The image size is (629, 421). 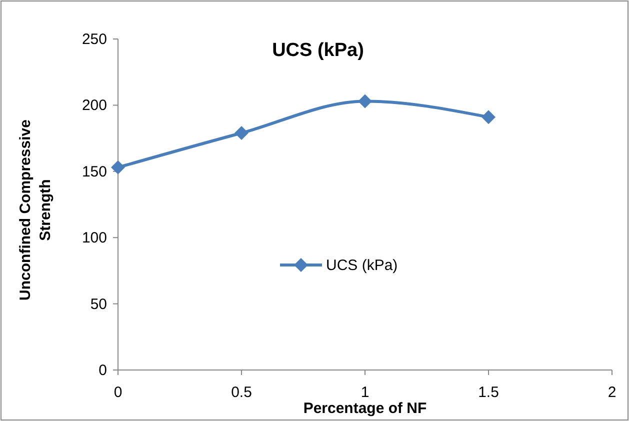 I want to click on y-tick-label: 250, so click(x=94, y=39).